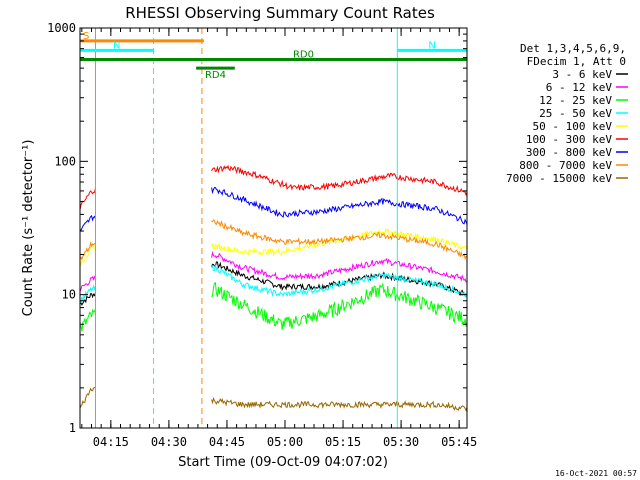 This screenshot has width=640, height=480. What do you see at coordinates (169, 442) in the screenshot?
I see `x-tick-label-2: 04:30` at bounding box center [169, 442].